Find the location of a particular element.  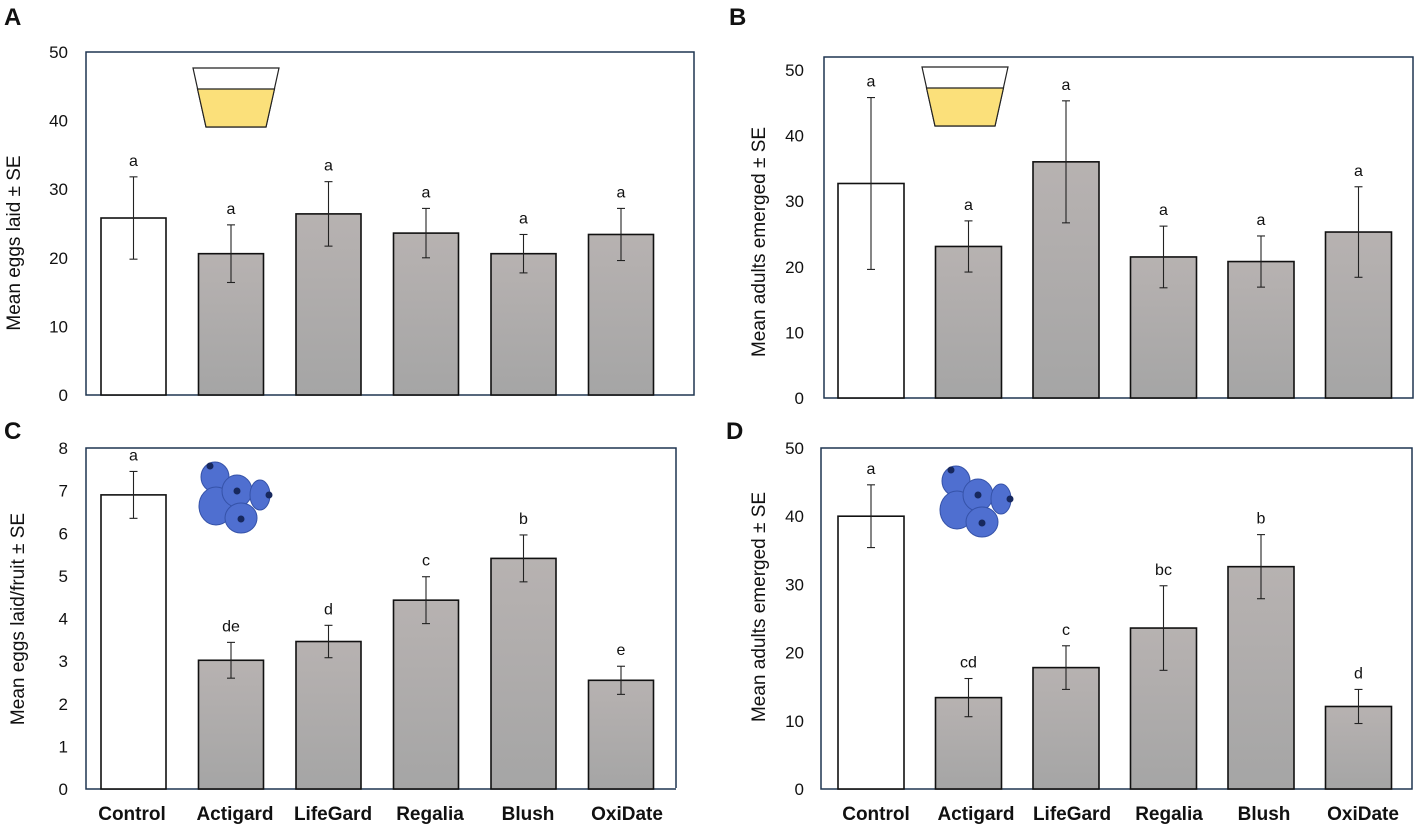

significance-letter: bc is located at coordinates (1163, 570).